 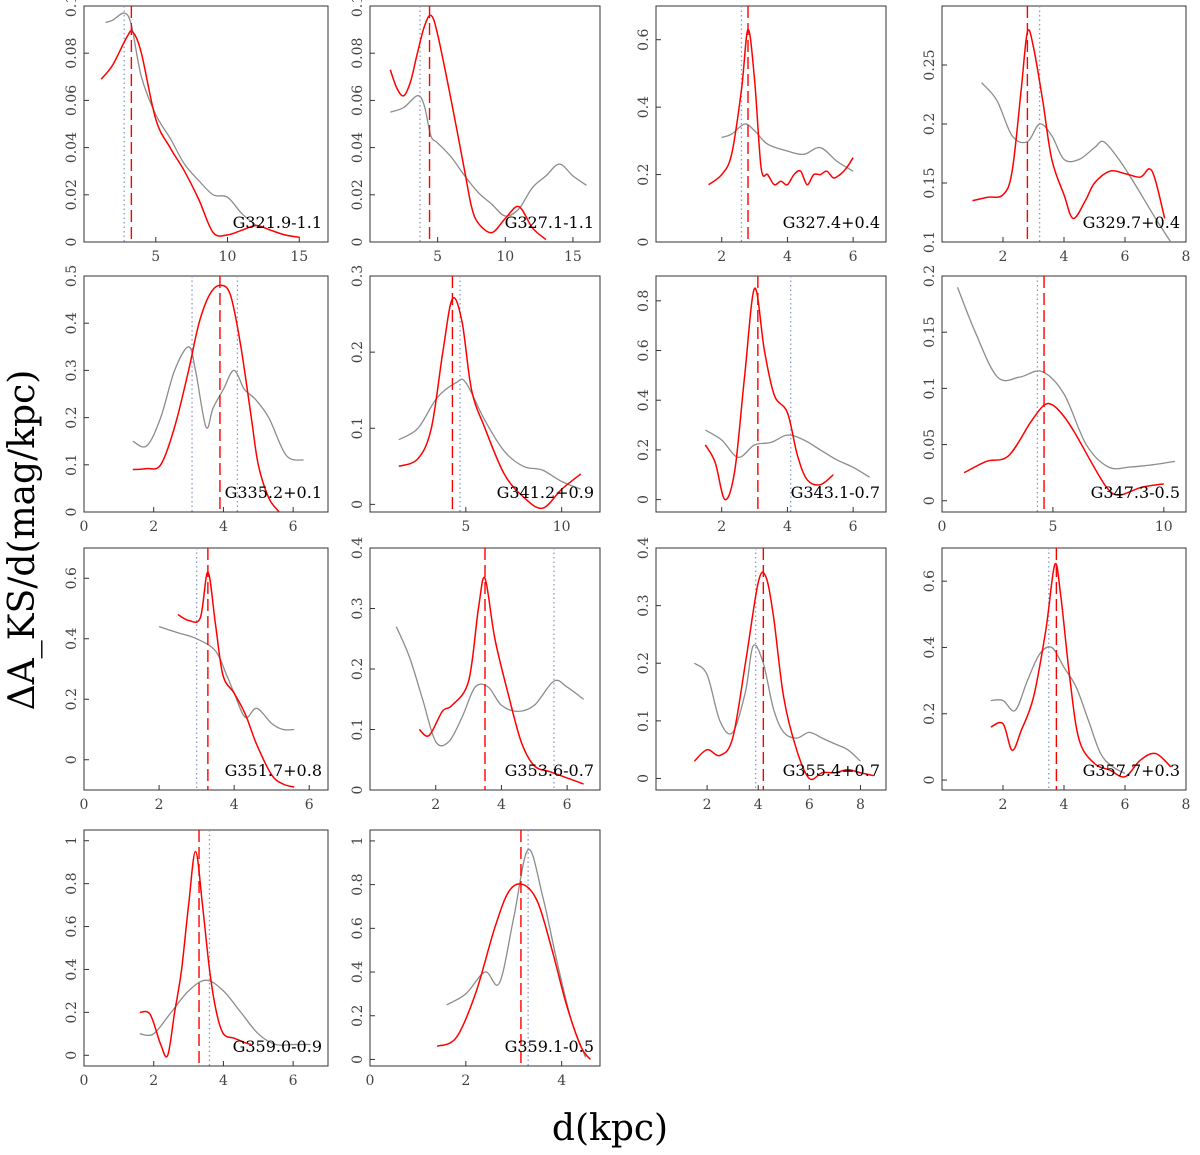 What do you see at coordinates (549, 1046) in the screenshot?
I see `panel-label: G359.1-0.5` at bounding box center [549, 1046].